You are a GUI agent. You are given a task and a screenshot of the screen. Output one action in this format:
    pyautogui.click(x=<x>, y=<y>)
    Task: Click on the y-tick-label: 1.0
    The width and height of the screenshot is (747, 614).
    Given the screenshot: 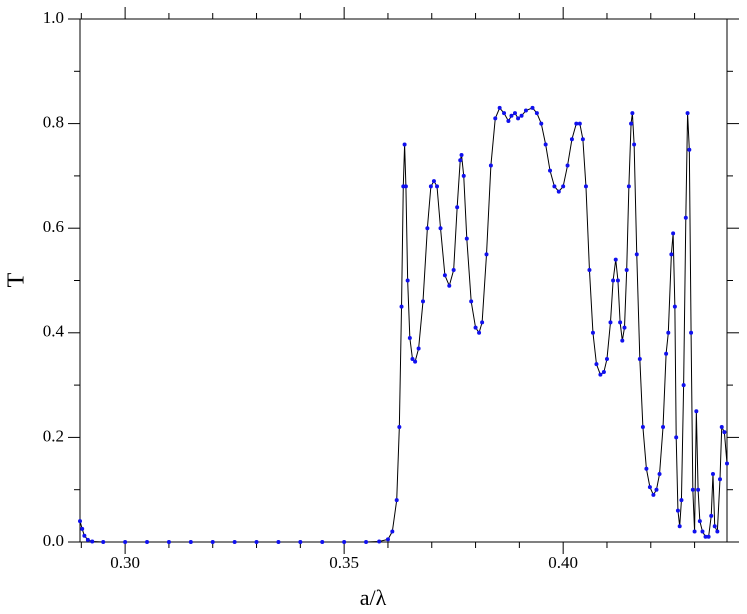 What is the action you would take?
    pyautogui.click(x=53, y=17)
    